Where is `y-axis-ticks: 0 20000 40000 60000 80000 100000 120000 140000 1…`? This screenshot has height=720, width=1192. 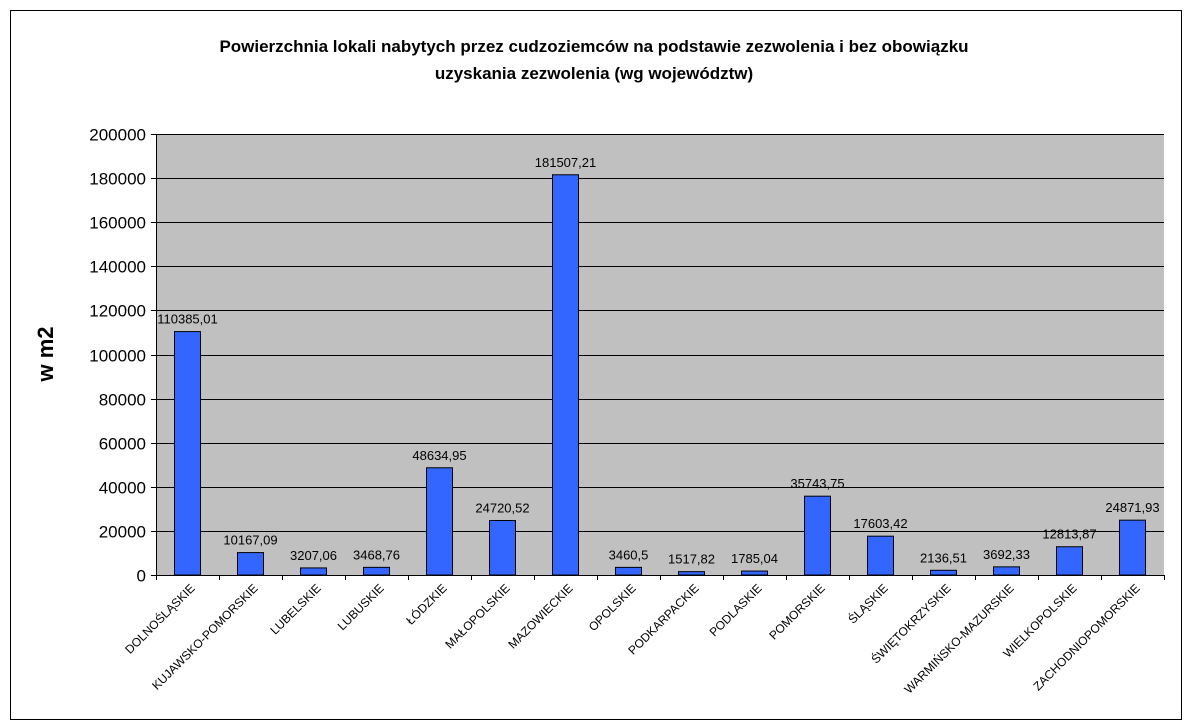 y-axis-ticks: 0 20000 40000 60000 80000 100000 120000 140000 1… is located at coordinates (122, 356).